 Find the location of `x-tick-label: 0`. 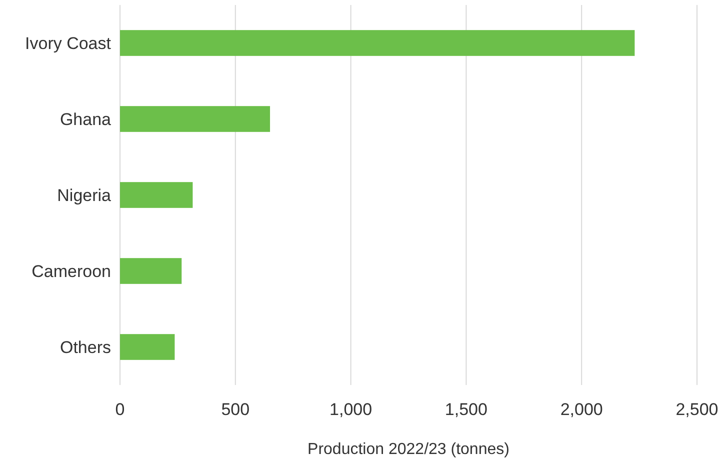

x-tick-label: 0 is located at coordinates (120, 409).